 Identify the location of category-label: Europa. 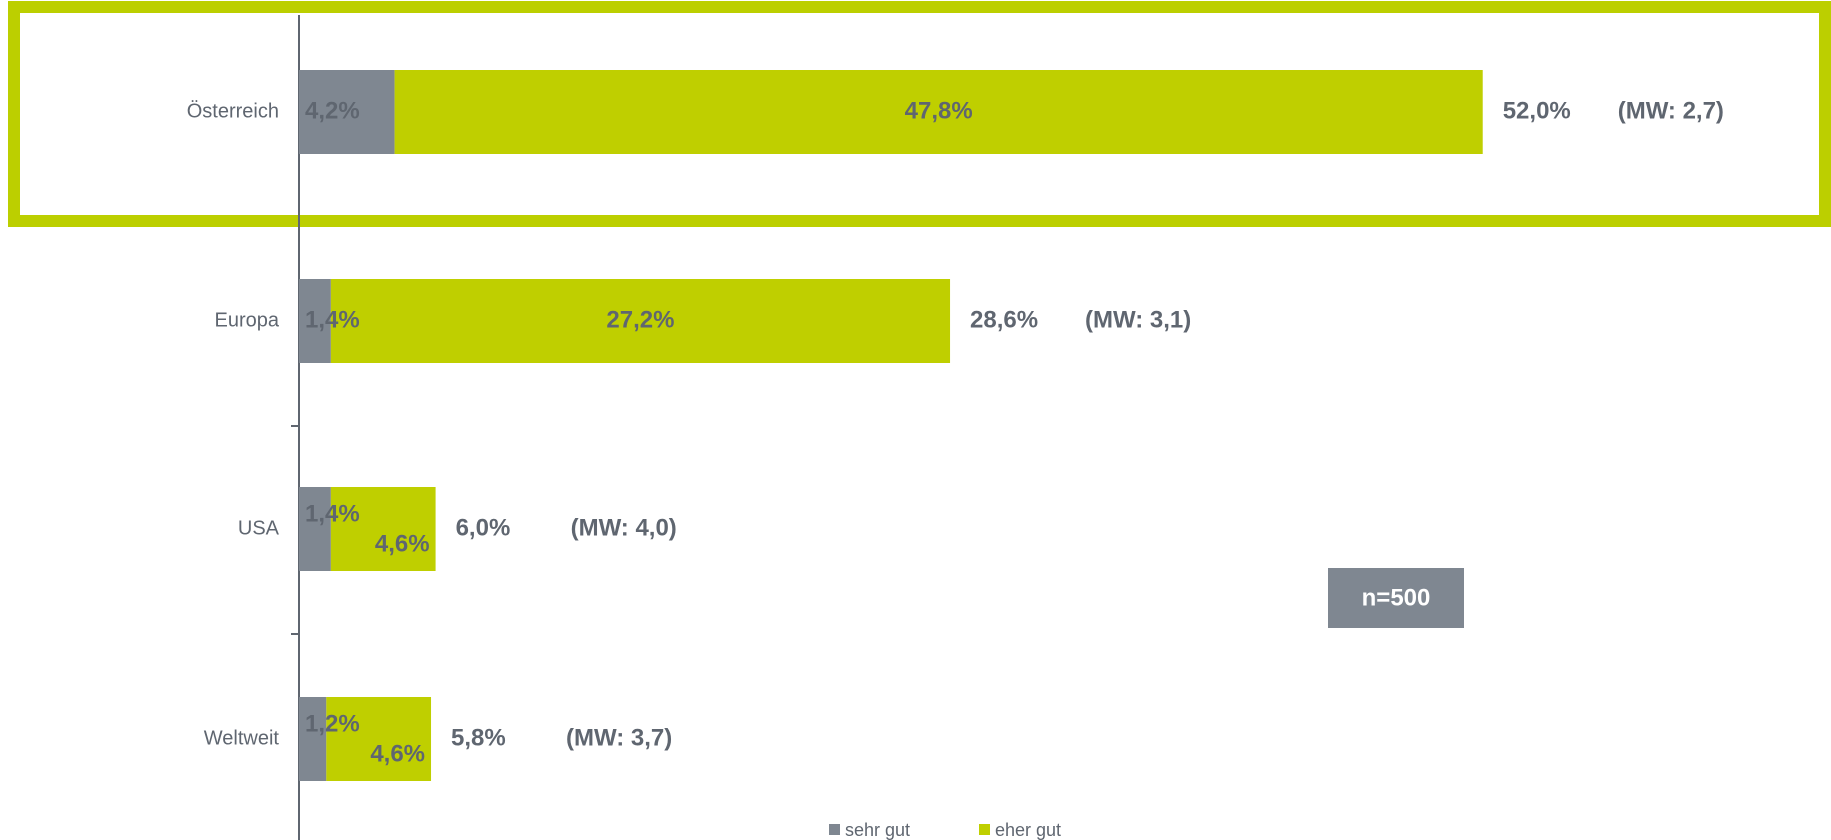
(247, 320).